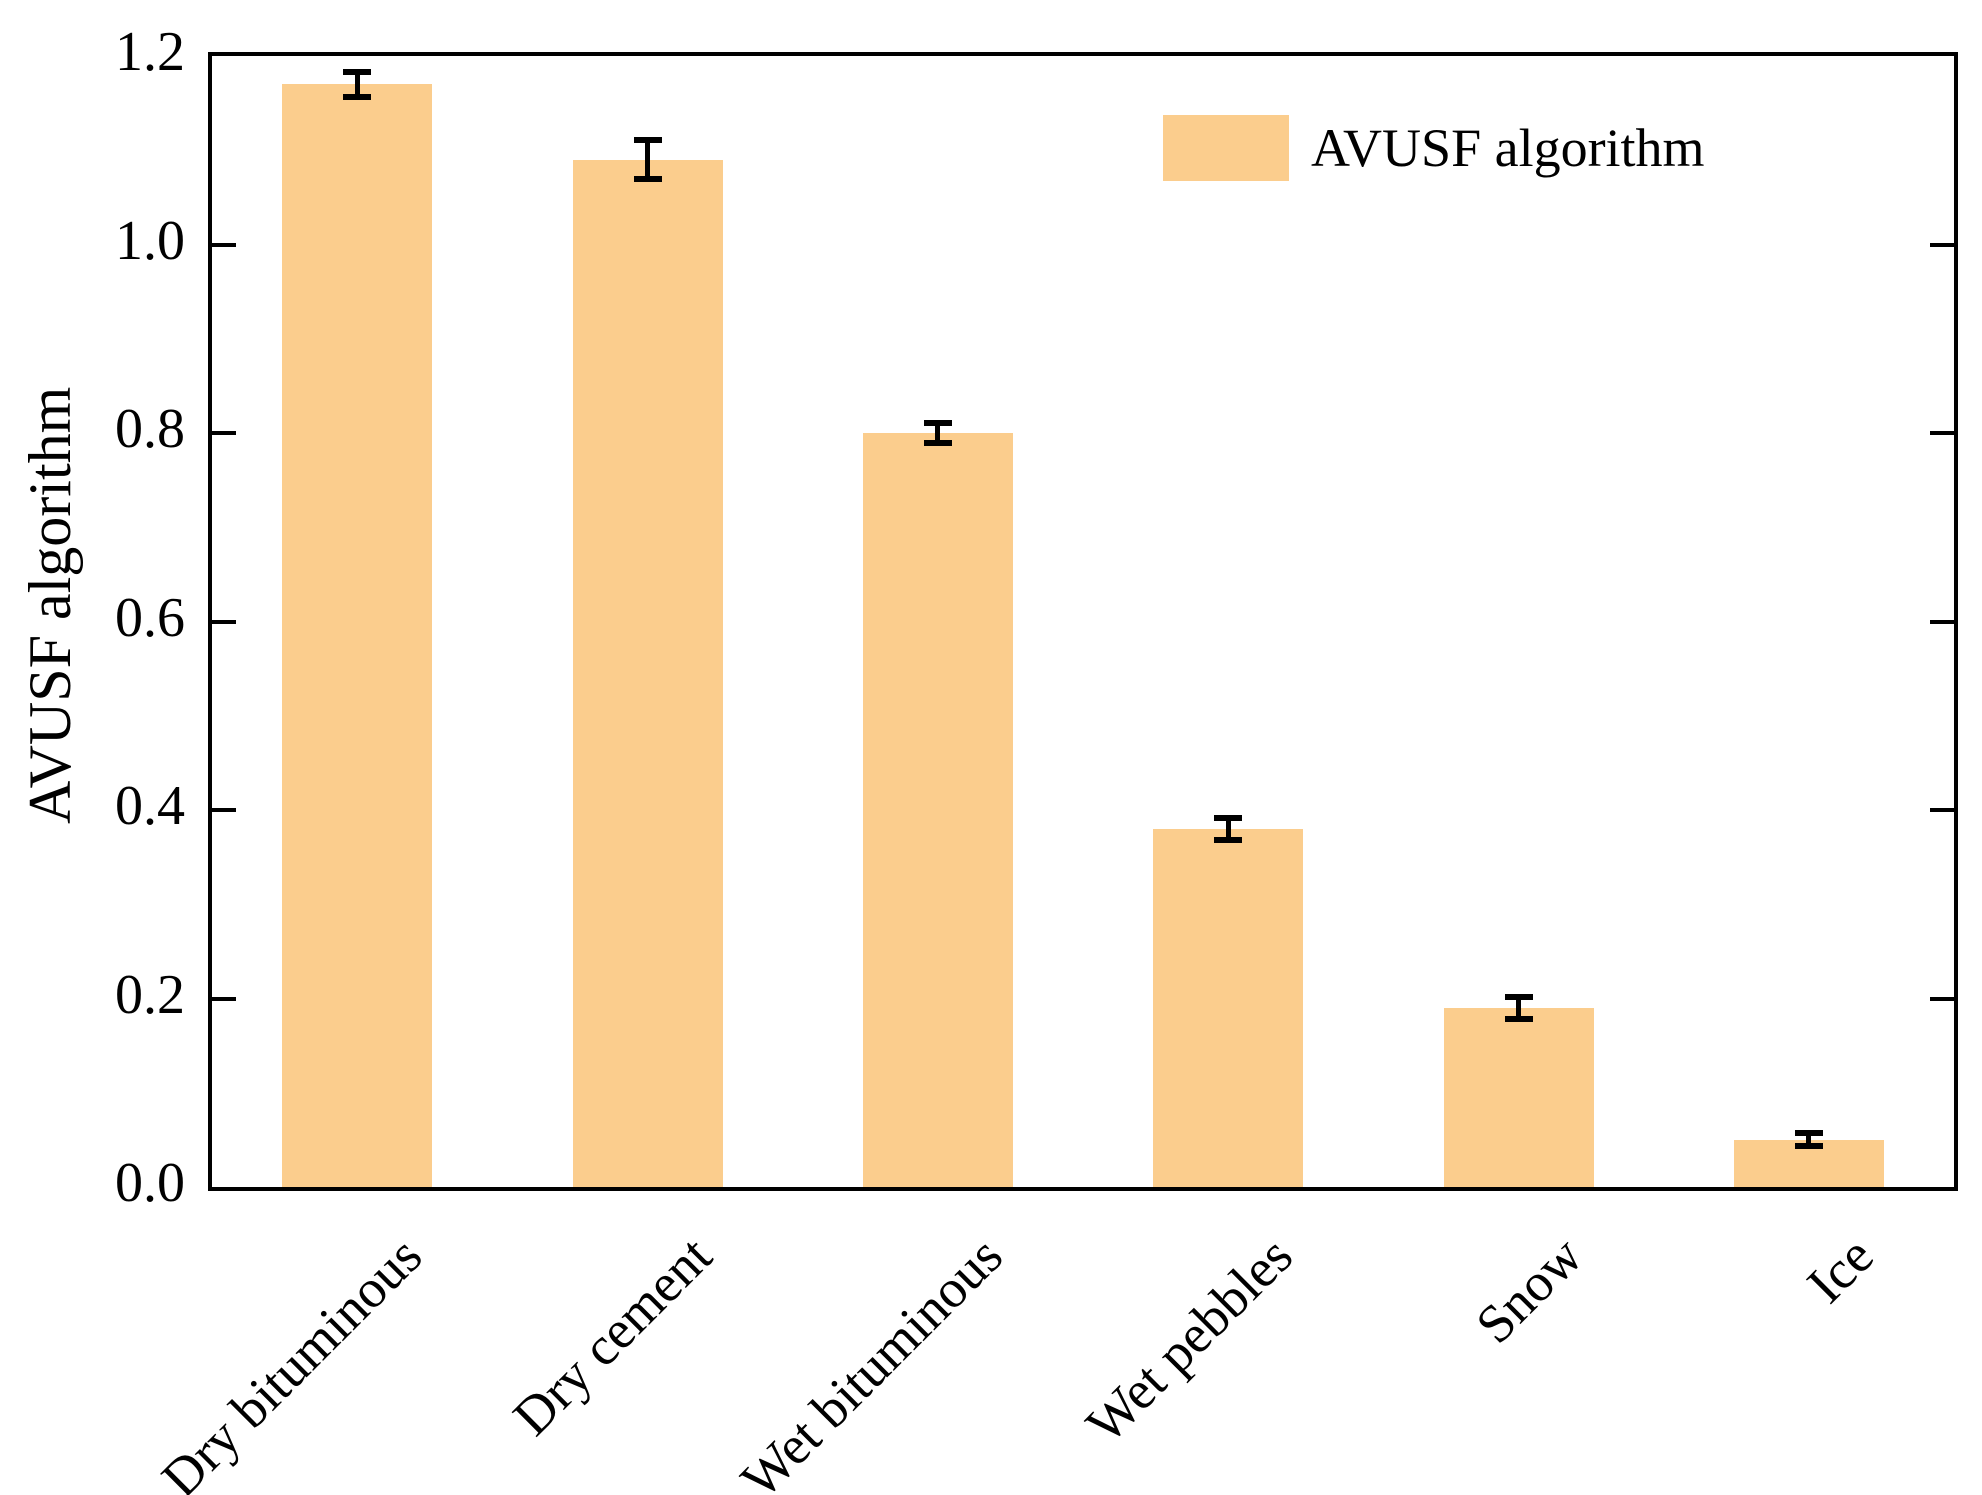 The width and height of the screenshot is (1982, 1495). Describe the element at coordinates (1189, 1340) in the screenshot. I see `x-tick-label-wet-pebbles: Wet pebbles` at that location.